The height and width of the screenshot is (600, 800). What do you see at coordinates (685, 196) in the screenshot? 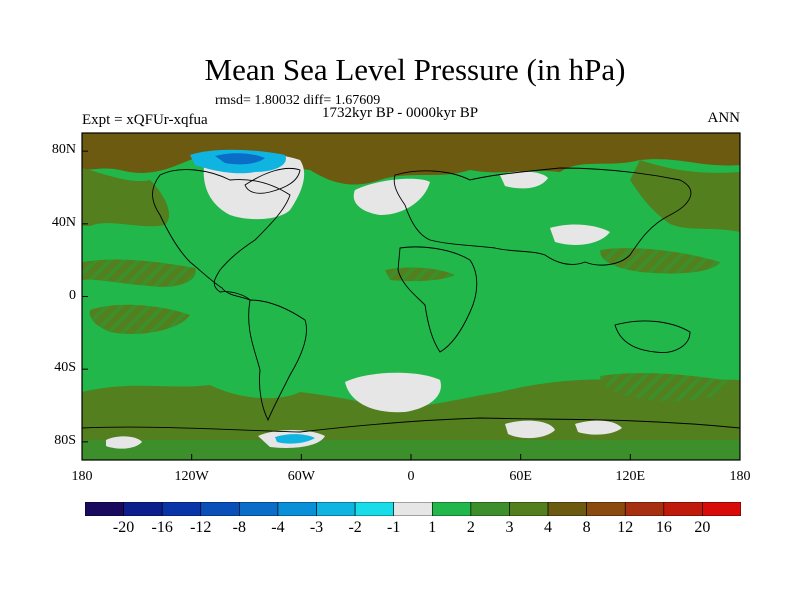
I see `east-siberia-band` at bounding box center [685, 196].